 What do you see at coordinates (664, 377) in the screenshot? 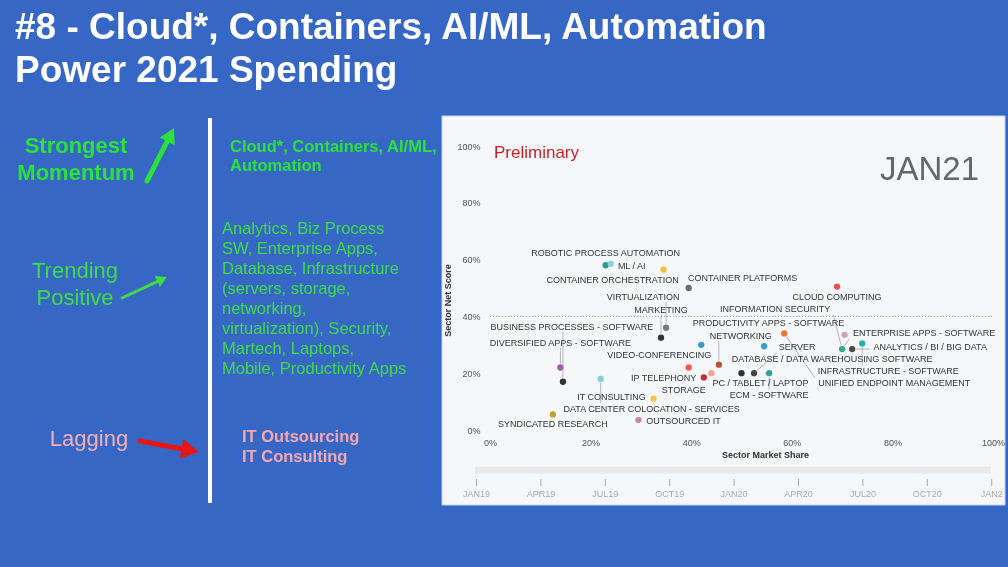
I see `annotation: IP TELEPHONY` at bounding box center [664, 377].